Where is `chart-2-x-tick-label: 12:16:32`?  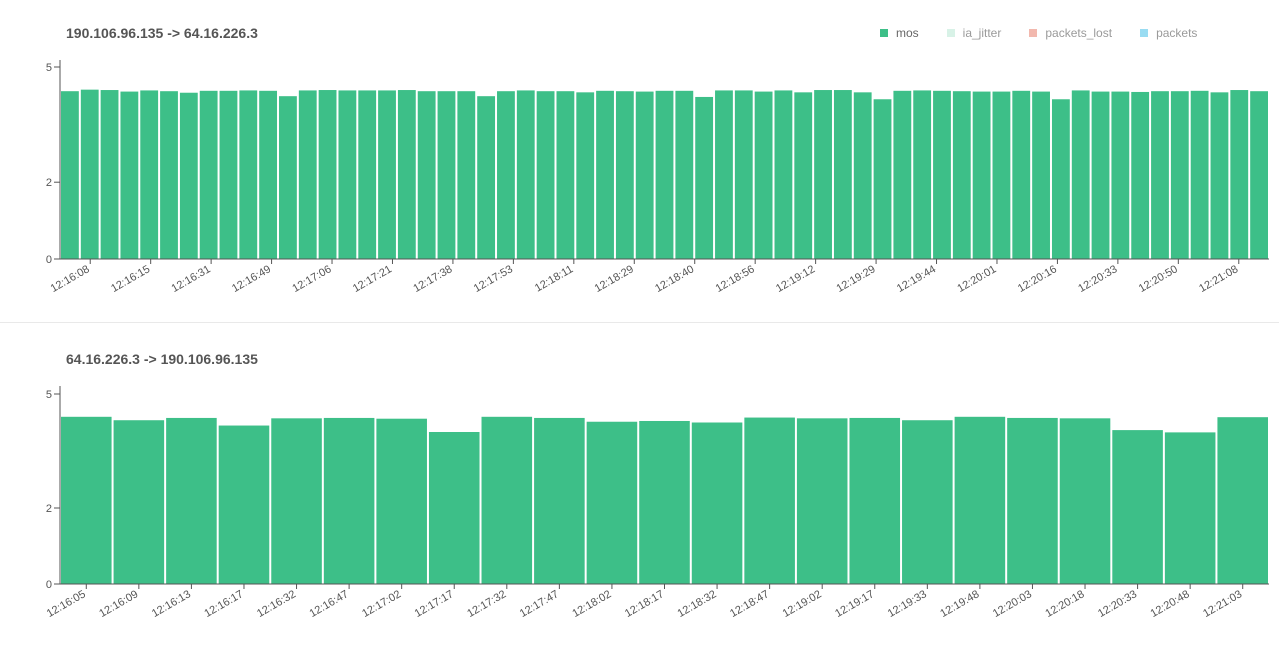
chart-2-x-tick-label: 12:16:32 is located at coordinates (276, 604).